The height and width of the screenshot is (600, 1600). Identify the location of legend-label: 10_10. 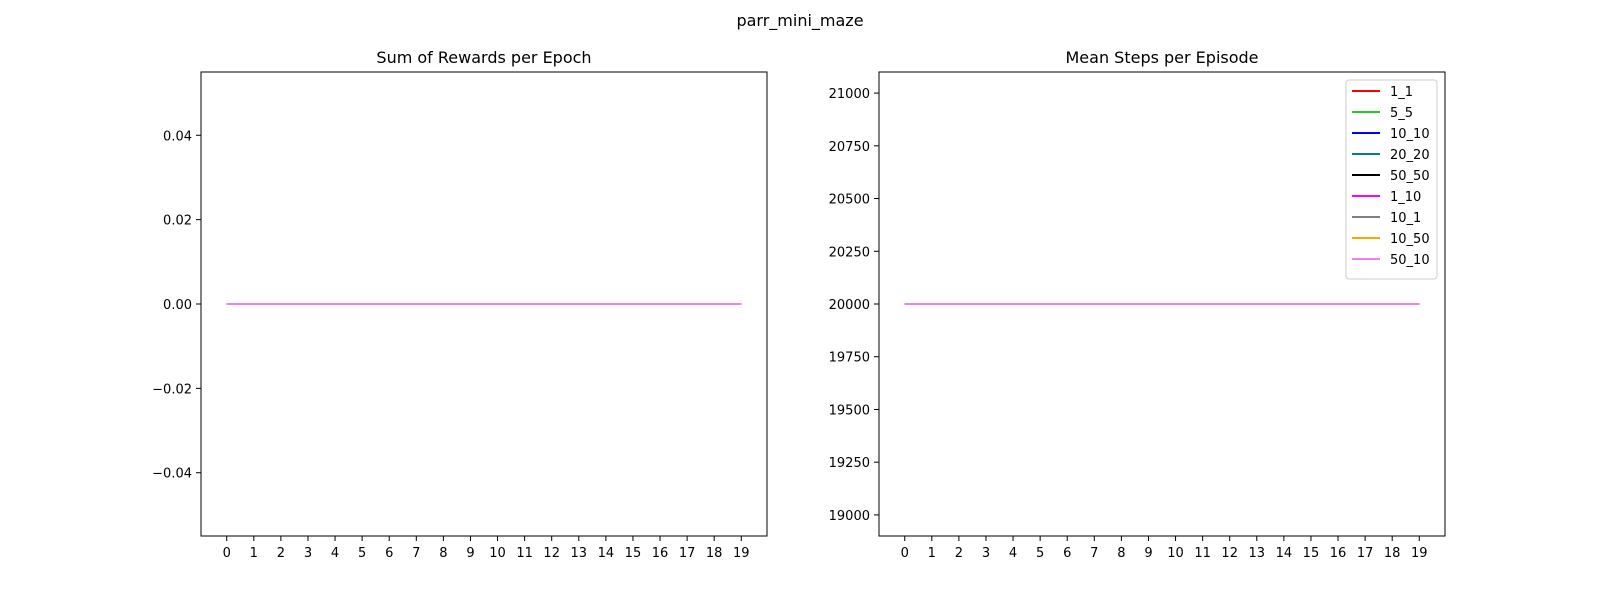
(1410, 134).